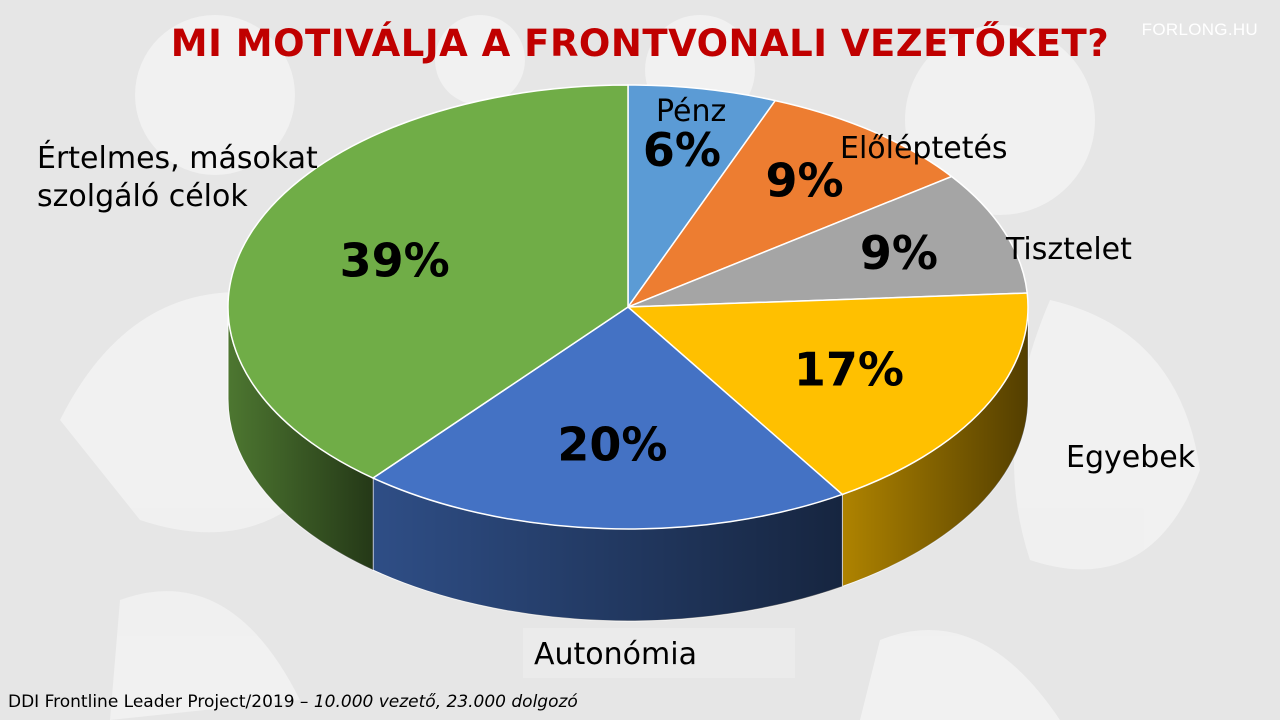 The width and height of the screenshot is (1280, 720). Describe the element at coordinates (177, 177) in the screenshot. I see `slice-label-ertelmes-celok: Értelmes, másokat szolgáló célok` at that location.